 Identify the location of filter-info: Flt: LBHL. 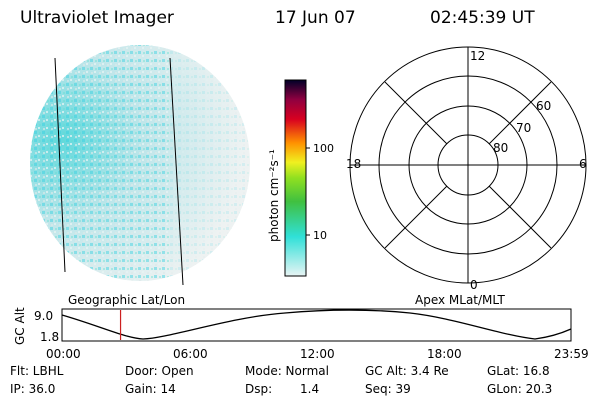
(37, 371).